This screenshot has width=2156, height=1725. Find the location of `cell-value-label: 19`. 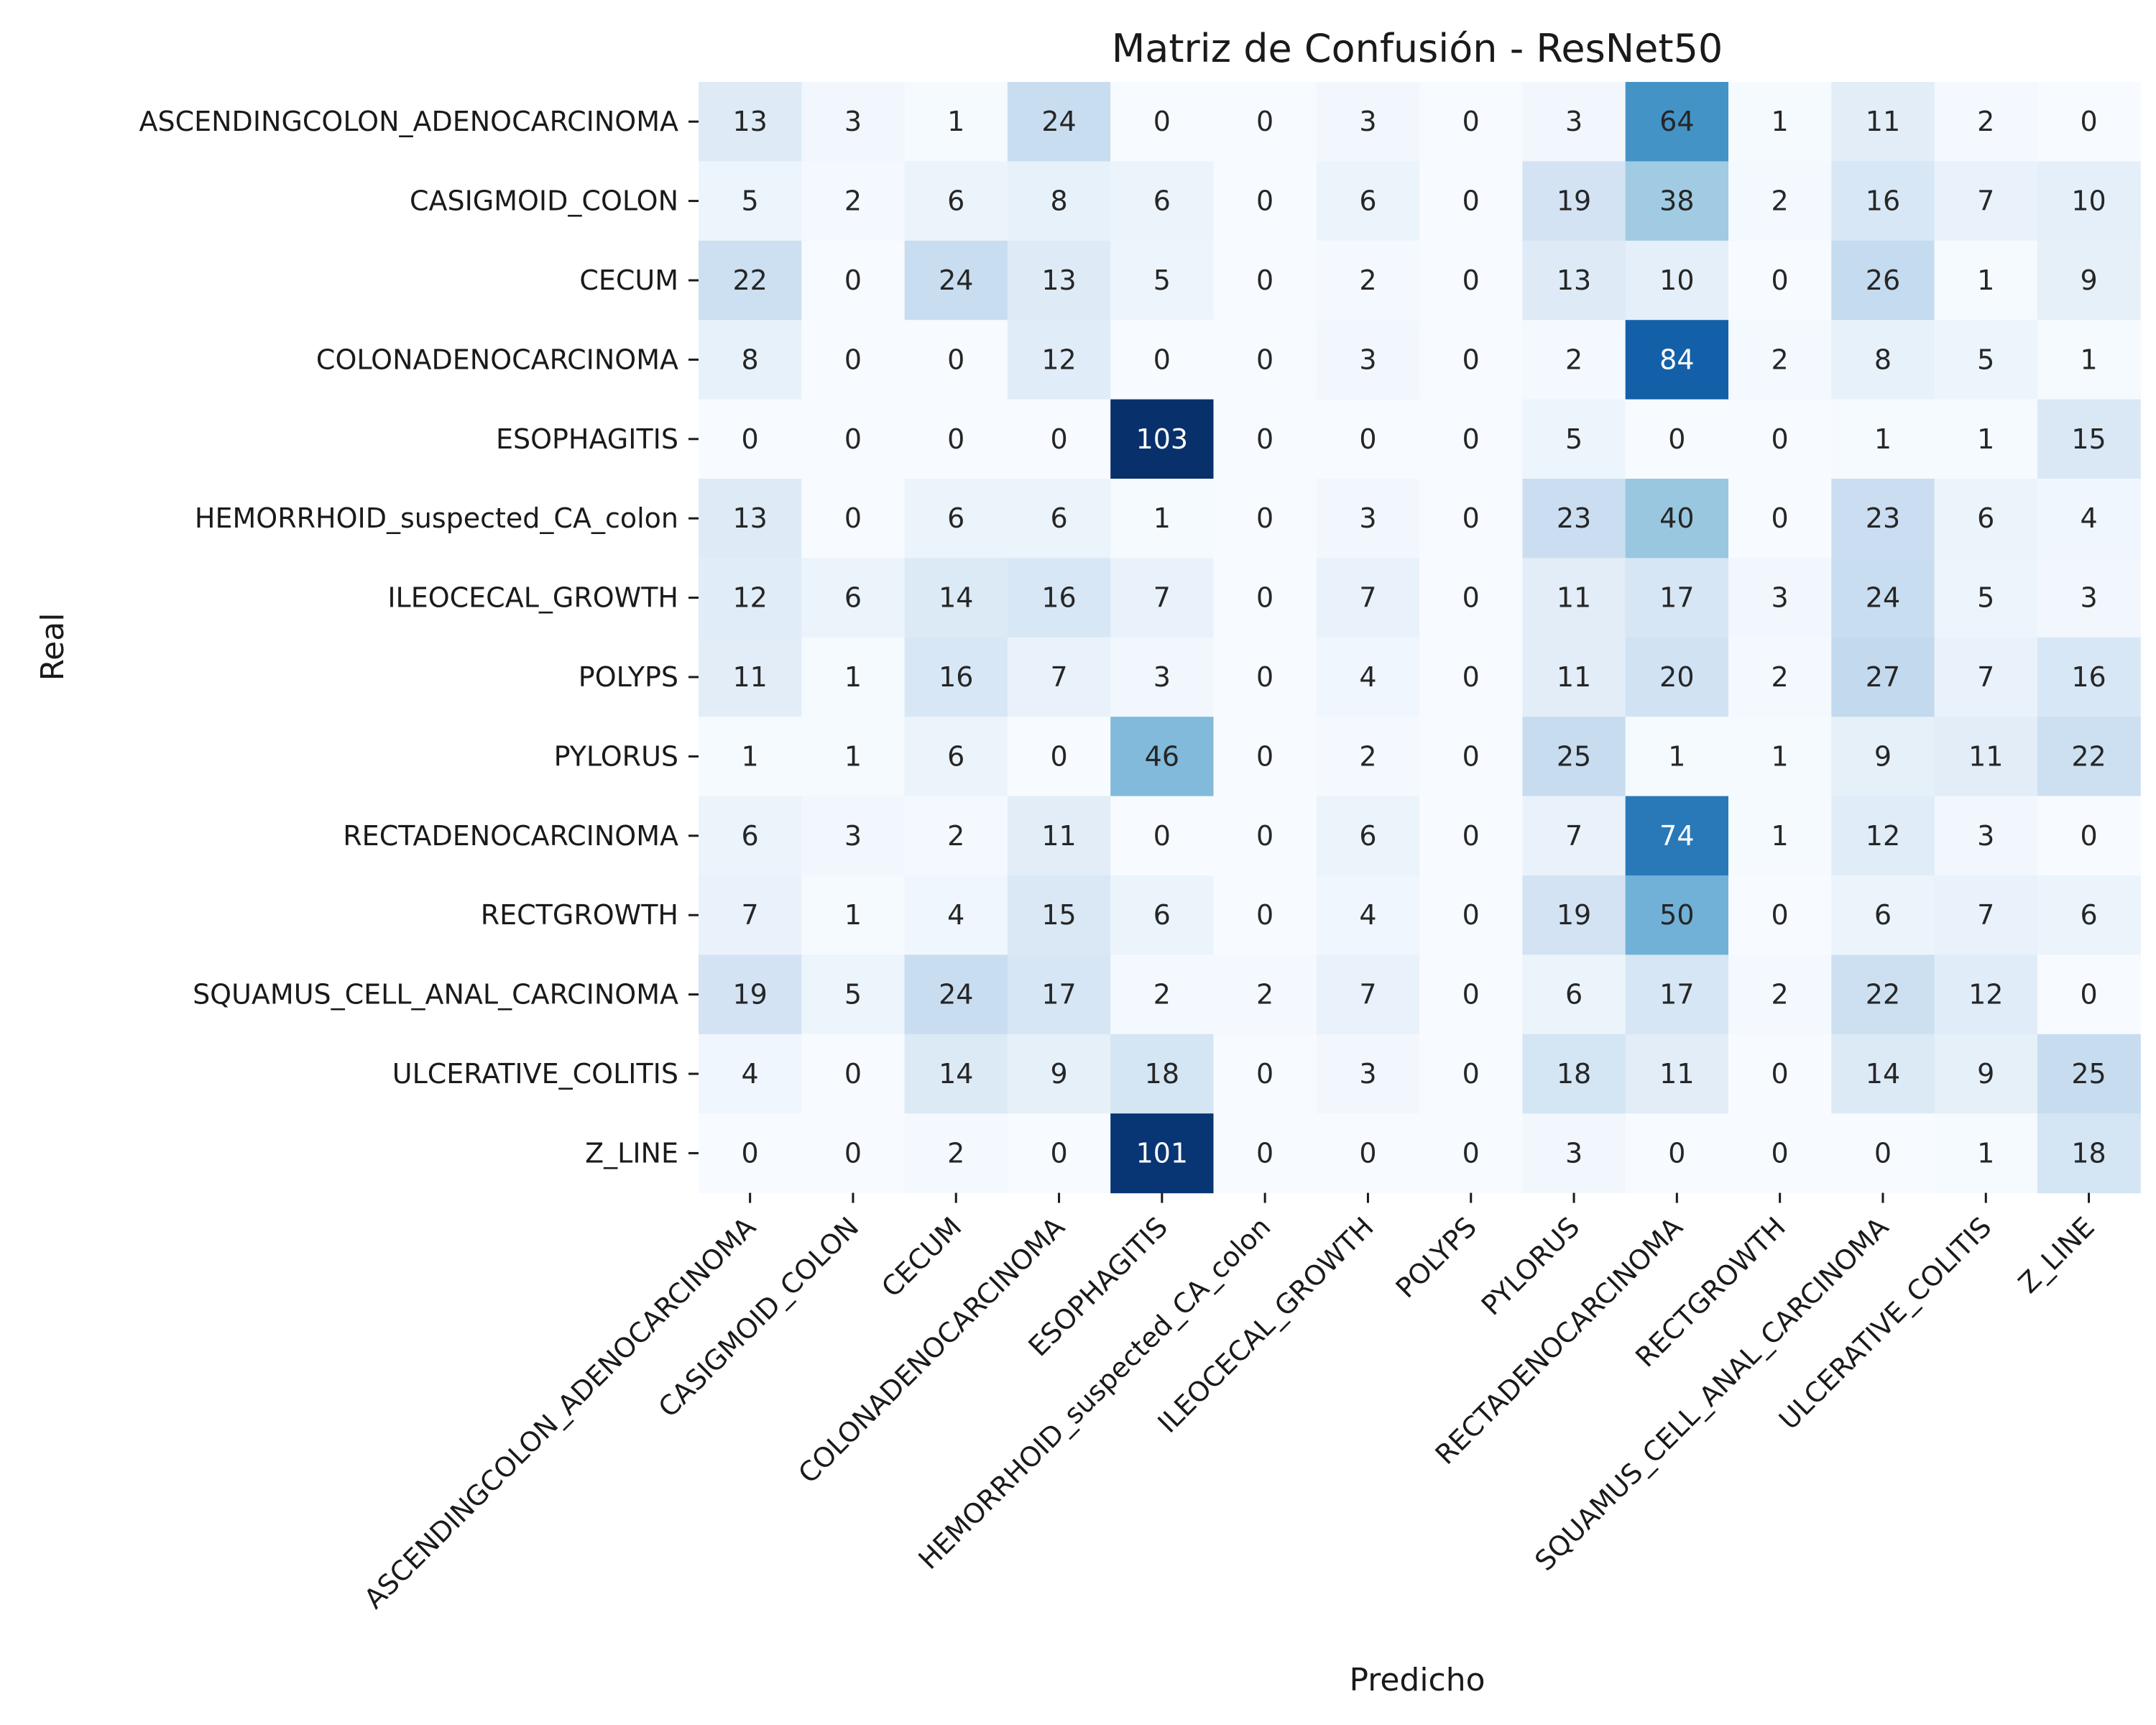

cell-value-label: 19 is located at coordinates (1574, 915).